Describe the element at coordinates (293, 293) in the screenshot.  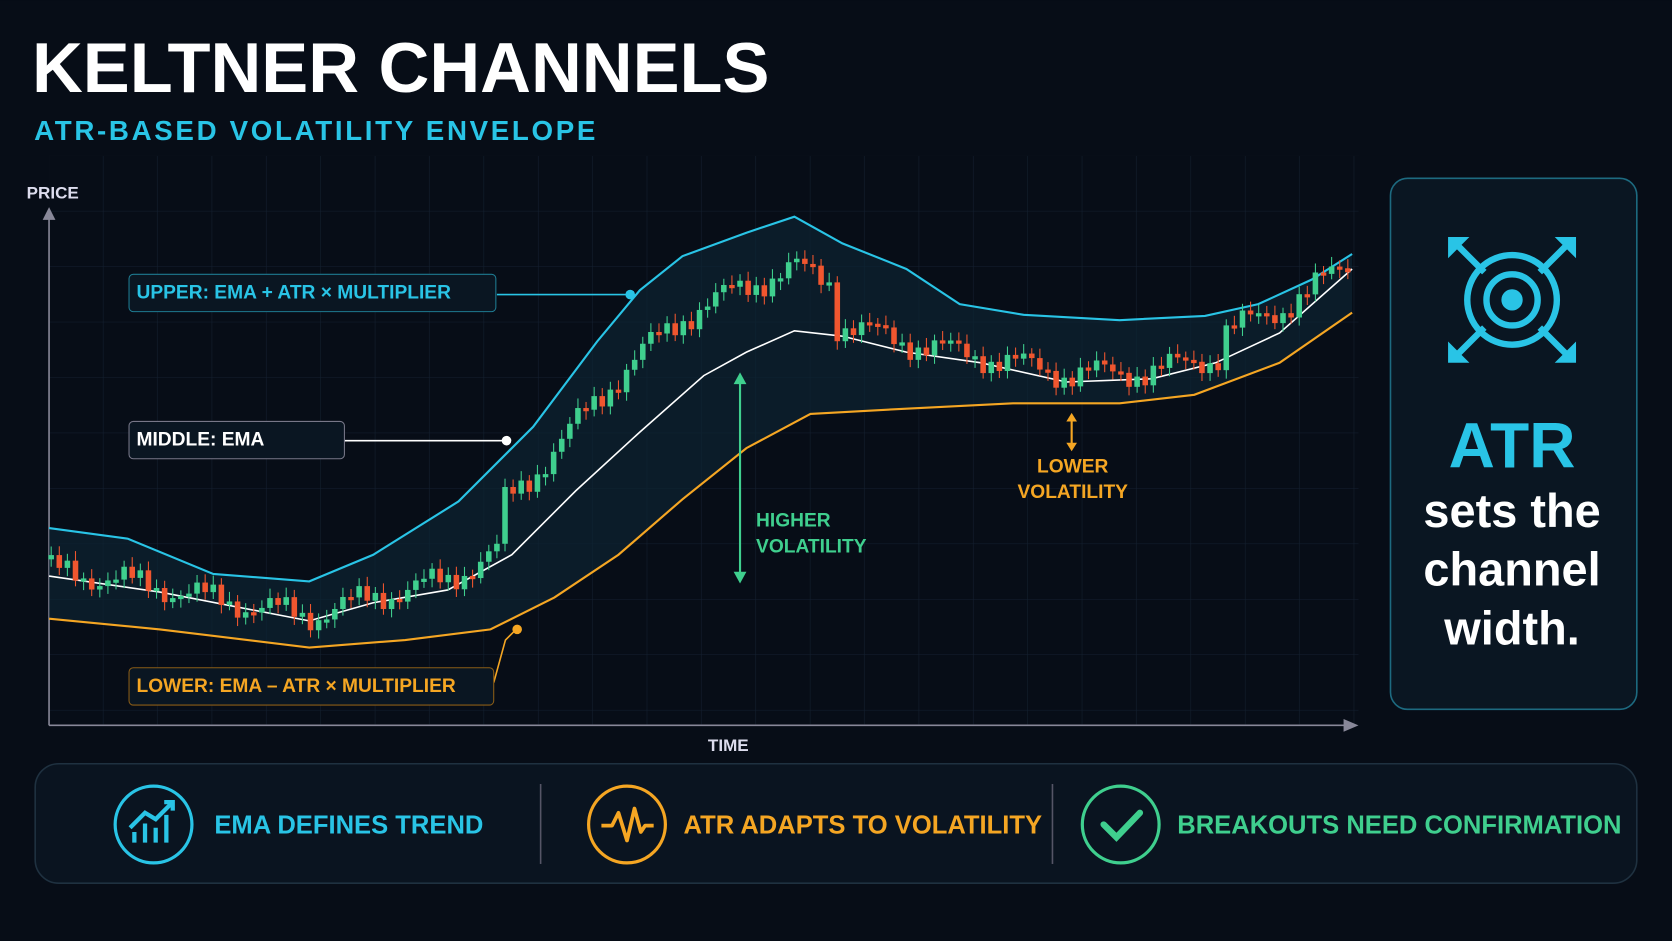
I see `upper-label: UPPER: EMA + ATR × MULTIPLIER` at that location.